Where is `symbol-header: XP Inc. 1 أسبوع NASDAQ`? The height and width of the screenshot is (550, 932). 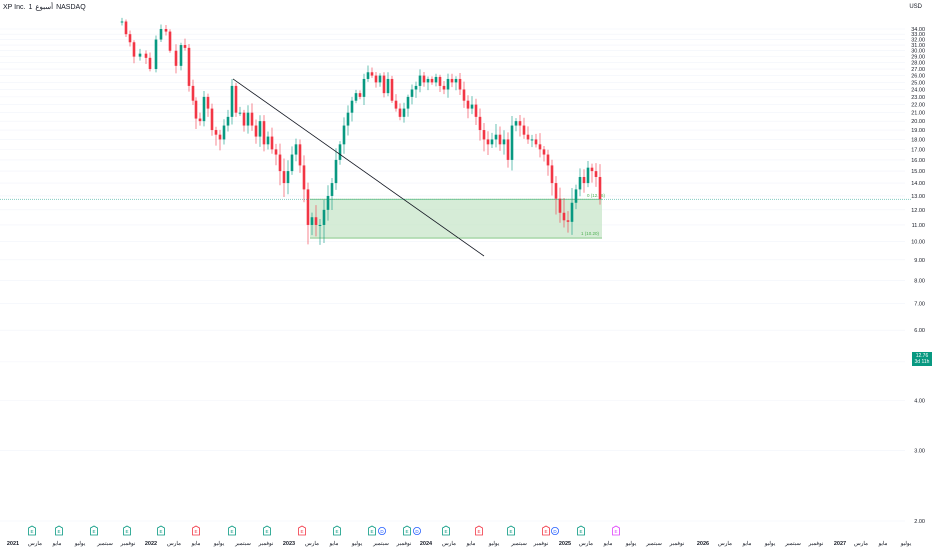
symbol-header: XP Inc. 1 أسبوع NASDAQ is located at coordinates (46, 7).